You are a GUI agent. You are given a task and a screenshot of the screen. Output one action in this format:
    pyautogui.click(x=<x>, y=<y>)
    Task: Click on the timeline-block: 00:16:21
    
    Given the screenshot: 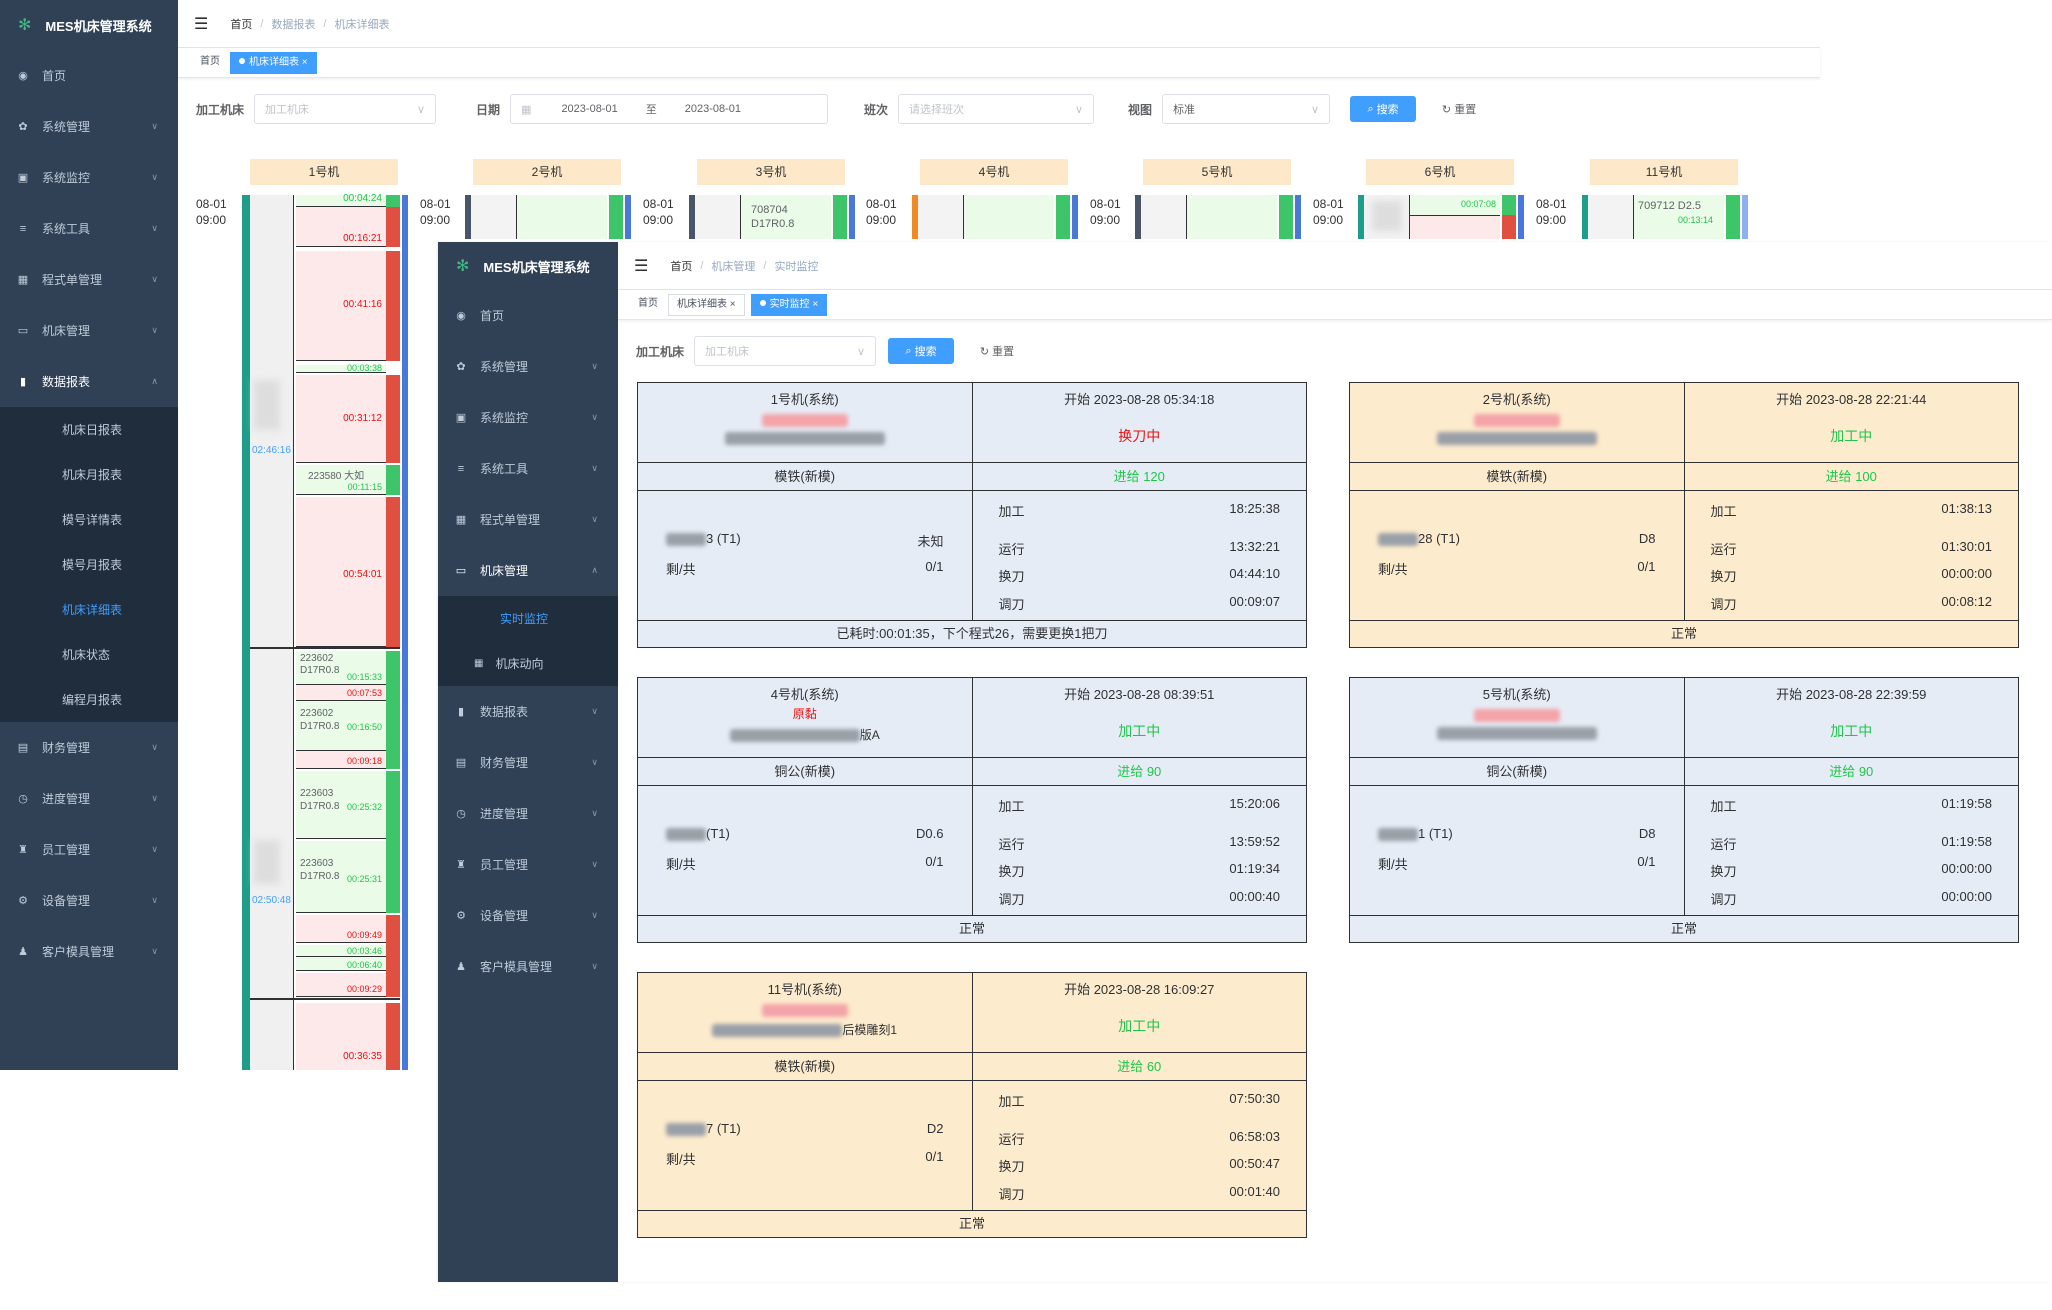 What is the action you would take?
    pyautogui.click(x=341, y=227)
    